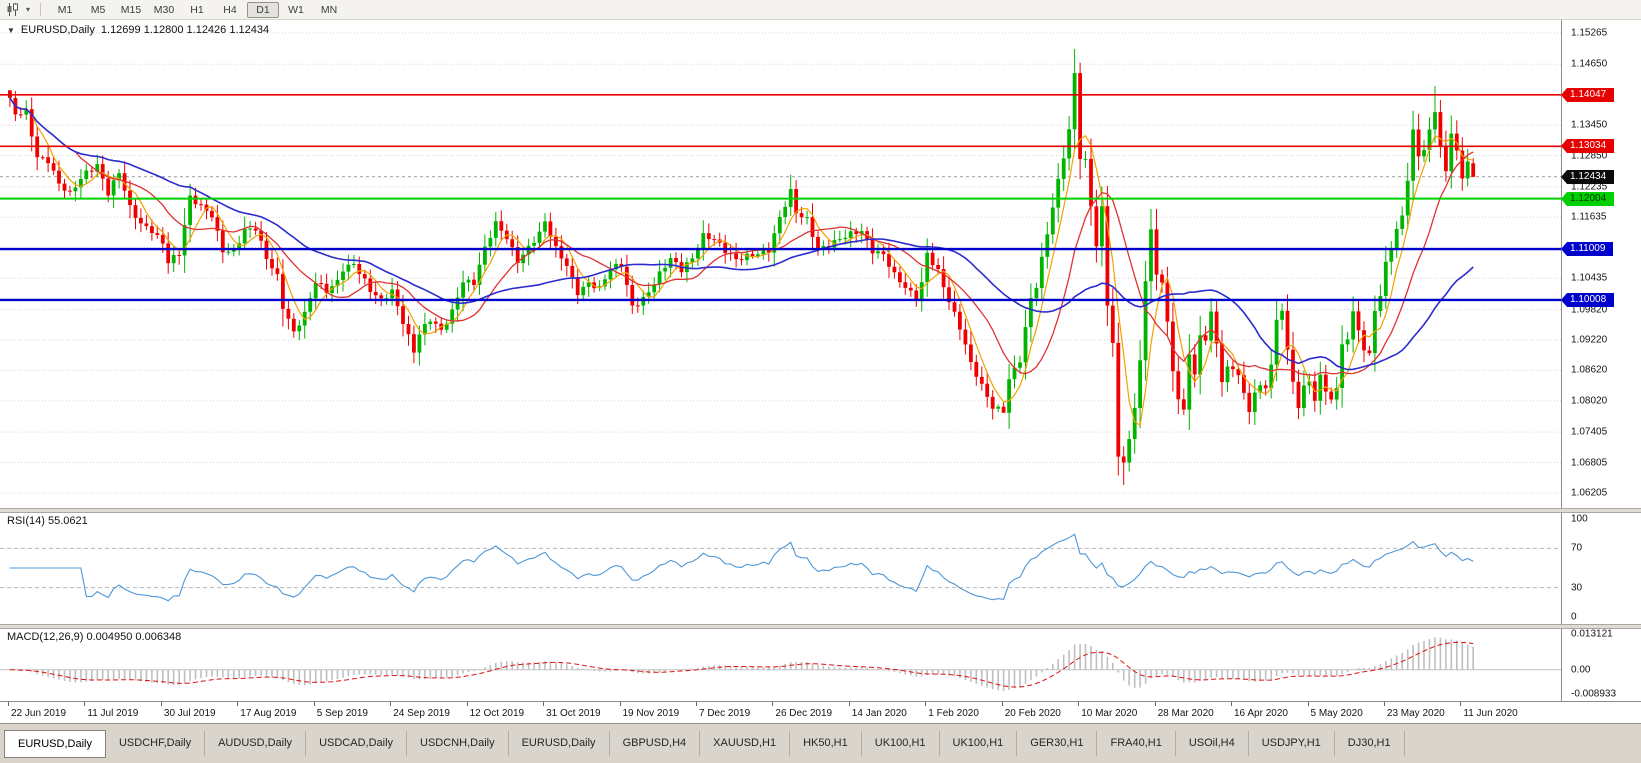 Image resolution: width=1641 pixels, height=763 pixels. I want to click on rsi-axis-label: 0, so click(1574, 617).